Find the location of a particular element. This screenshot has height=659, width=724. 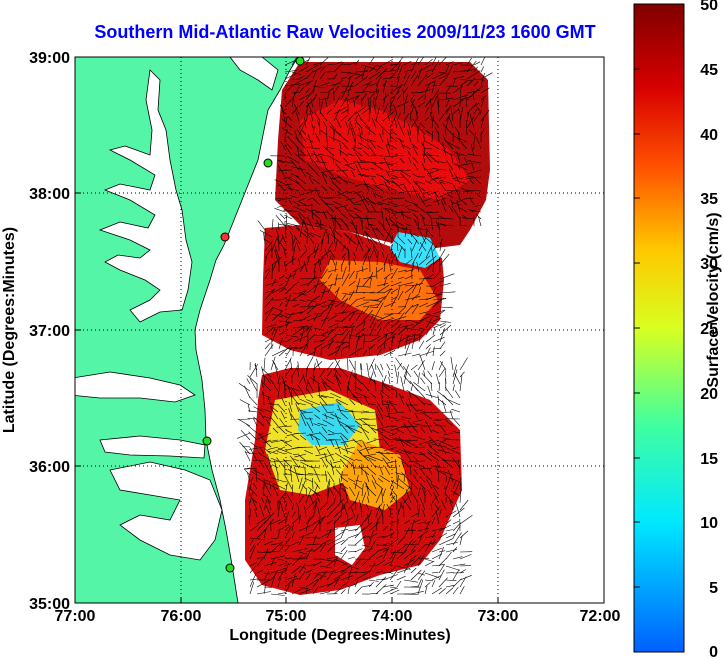

station-marker is located at coordinates (225, 237).